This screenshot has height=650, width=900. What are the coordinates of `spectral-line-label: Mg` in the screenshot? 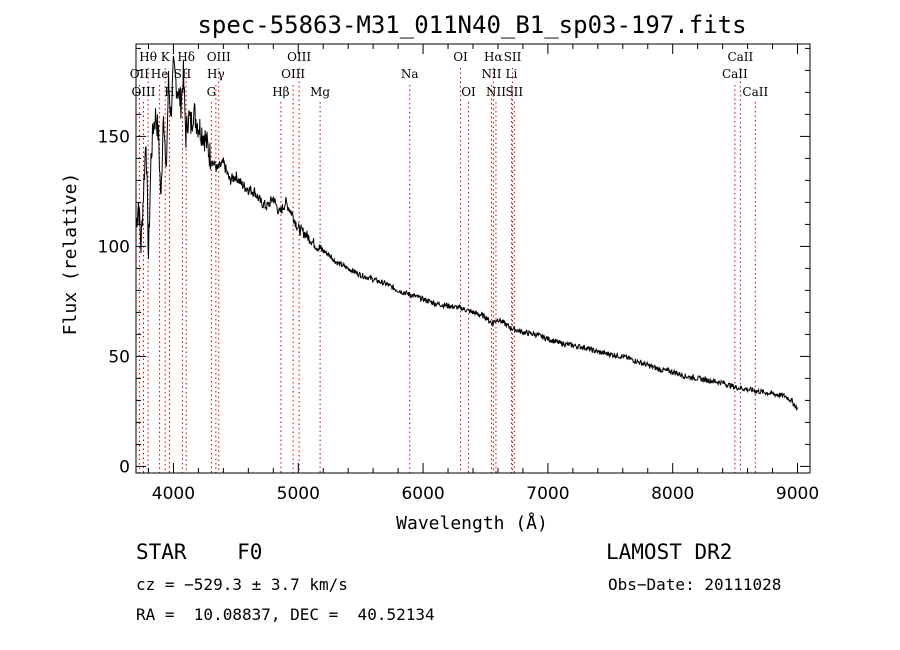 It's located at (320, 92).